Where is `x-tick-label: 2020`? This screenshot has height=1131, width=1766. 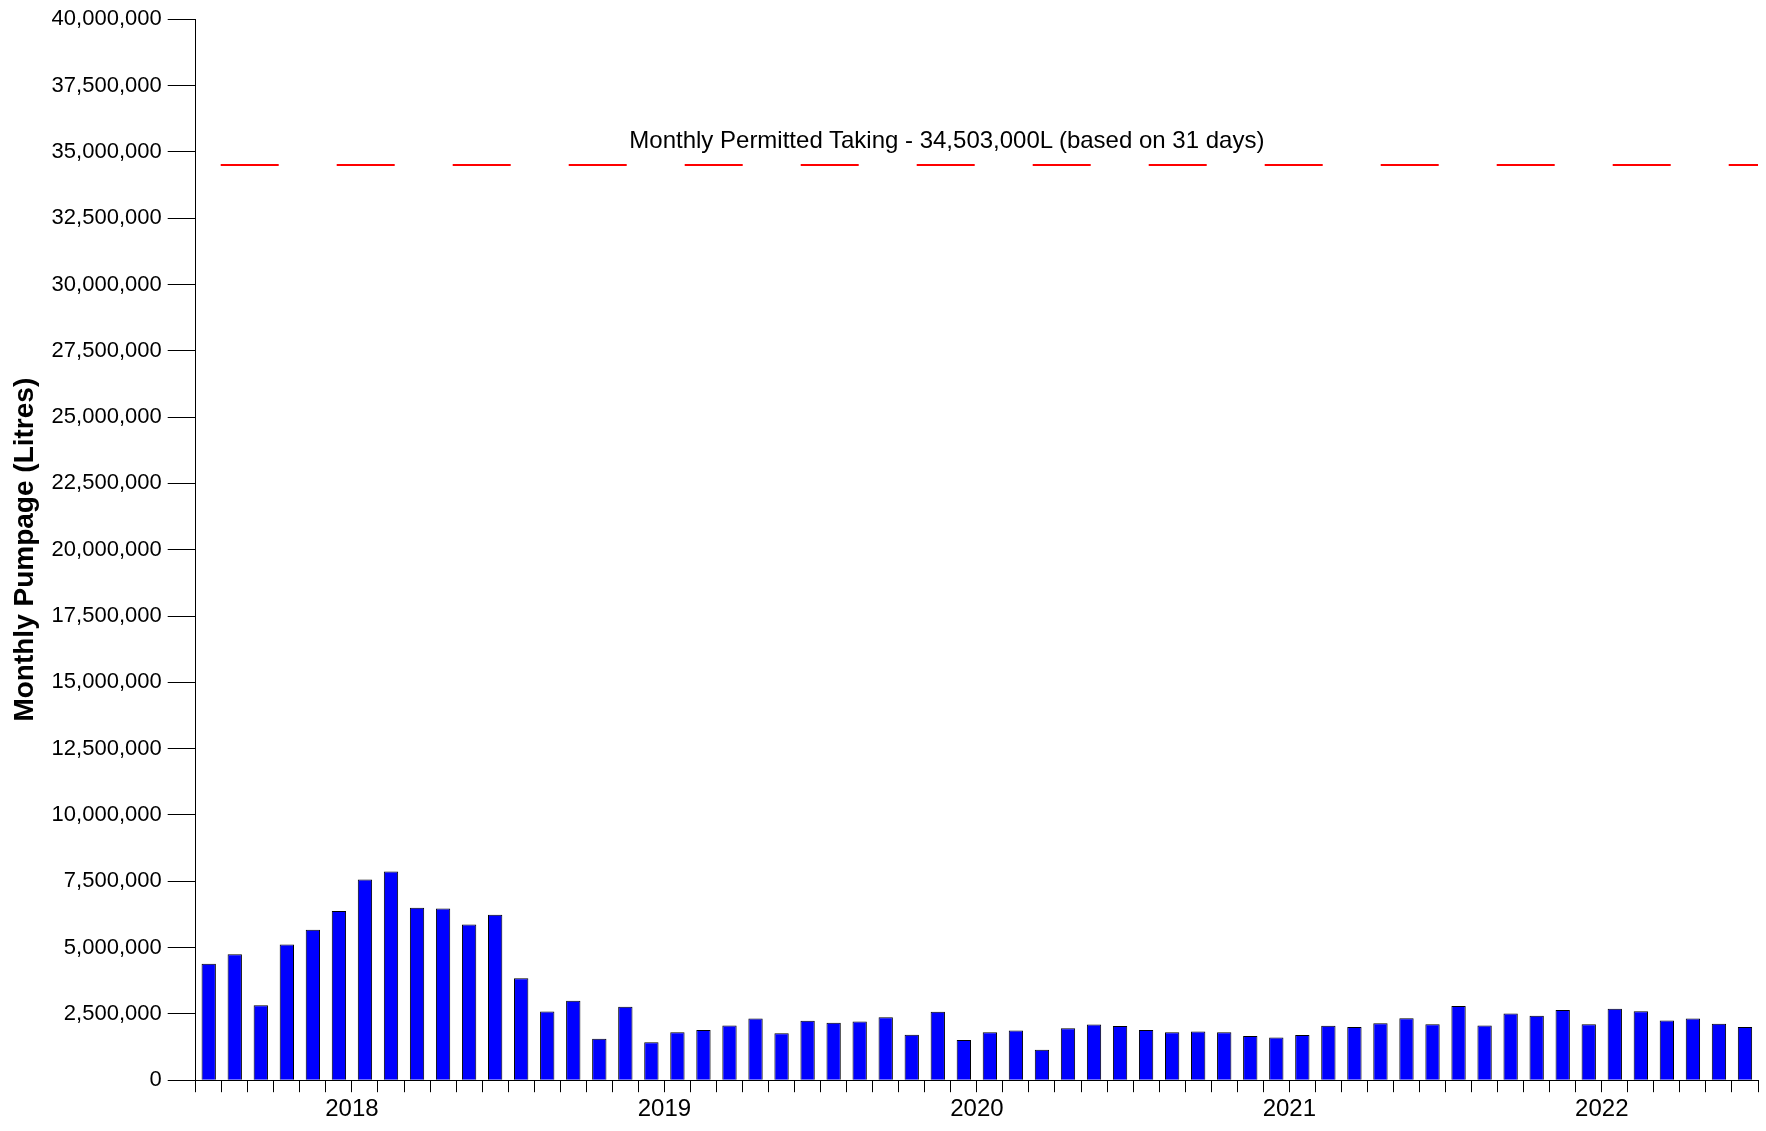
x-tick-label: 2020 is located at coordinates (977, 1108).